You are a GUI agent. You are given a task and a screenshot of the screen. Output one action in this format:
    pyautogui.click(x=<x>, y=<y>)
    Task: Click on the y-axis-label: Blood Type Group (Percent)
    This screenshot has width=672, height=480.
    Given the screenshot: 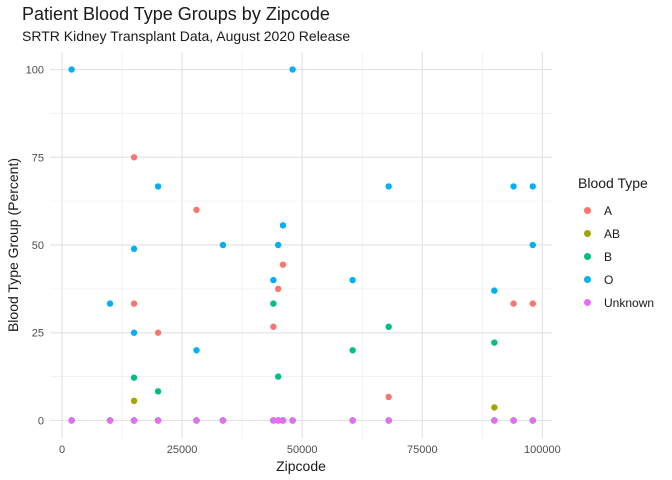 What is the action you would take?
    pyautogui.click(x=13, y=245)
    